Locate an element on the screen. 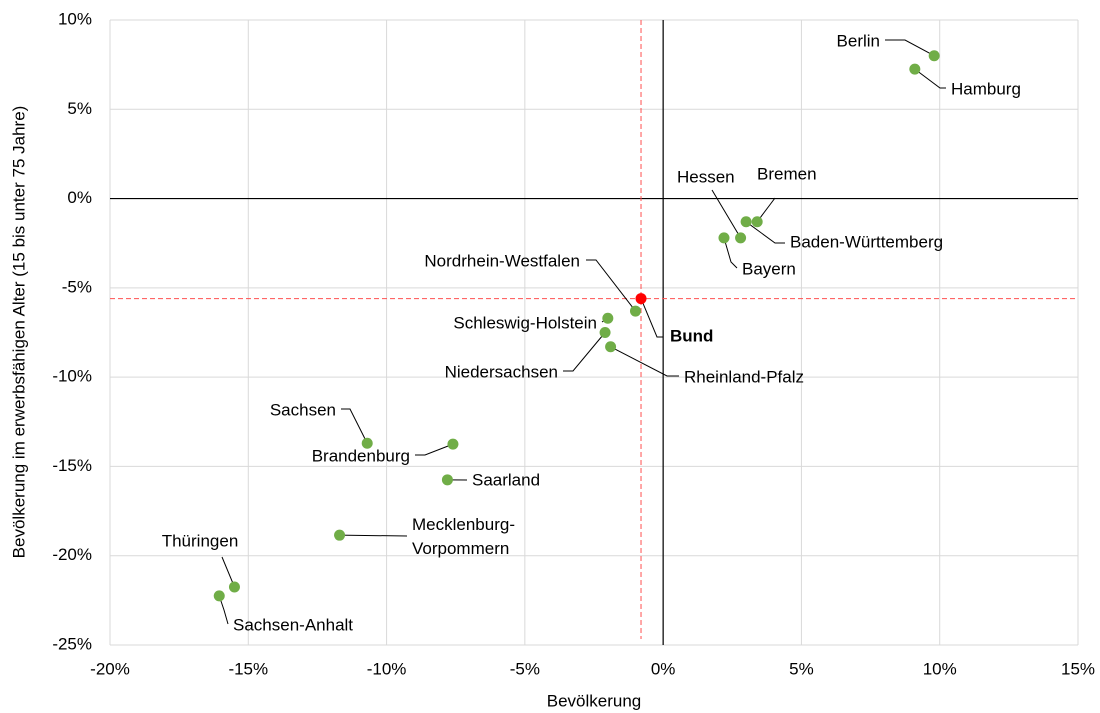  x-tick-label: -20% is located at coordinates (110, 668).